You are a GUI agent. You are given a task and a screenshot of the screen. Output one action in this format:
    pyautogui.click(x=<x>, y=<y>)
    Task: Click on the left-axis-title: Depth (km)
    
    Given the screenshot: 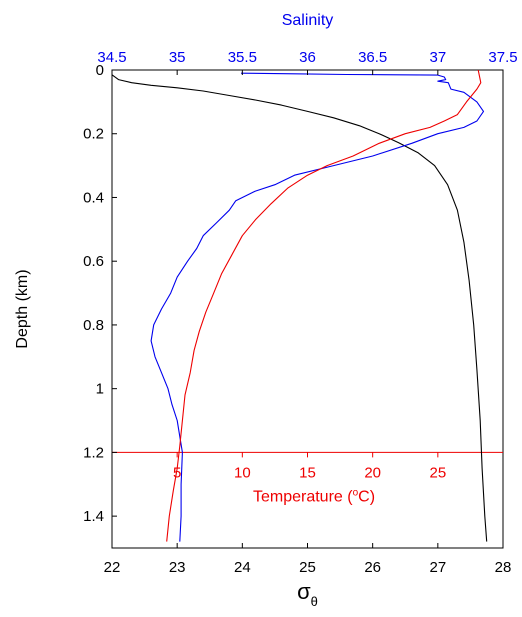 What is the action you would take?
    pyautogui.click(x=22, y=308)
    